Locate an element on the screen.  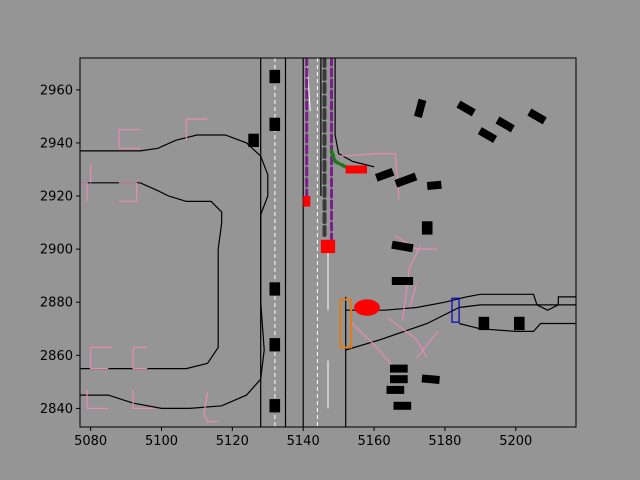
gate-box is located at coordinates (455, 310).